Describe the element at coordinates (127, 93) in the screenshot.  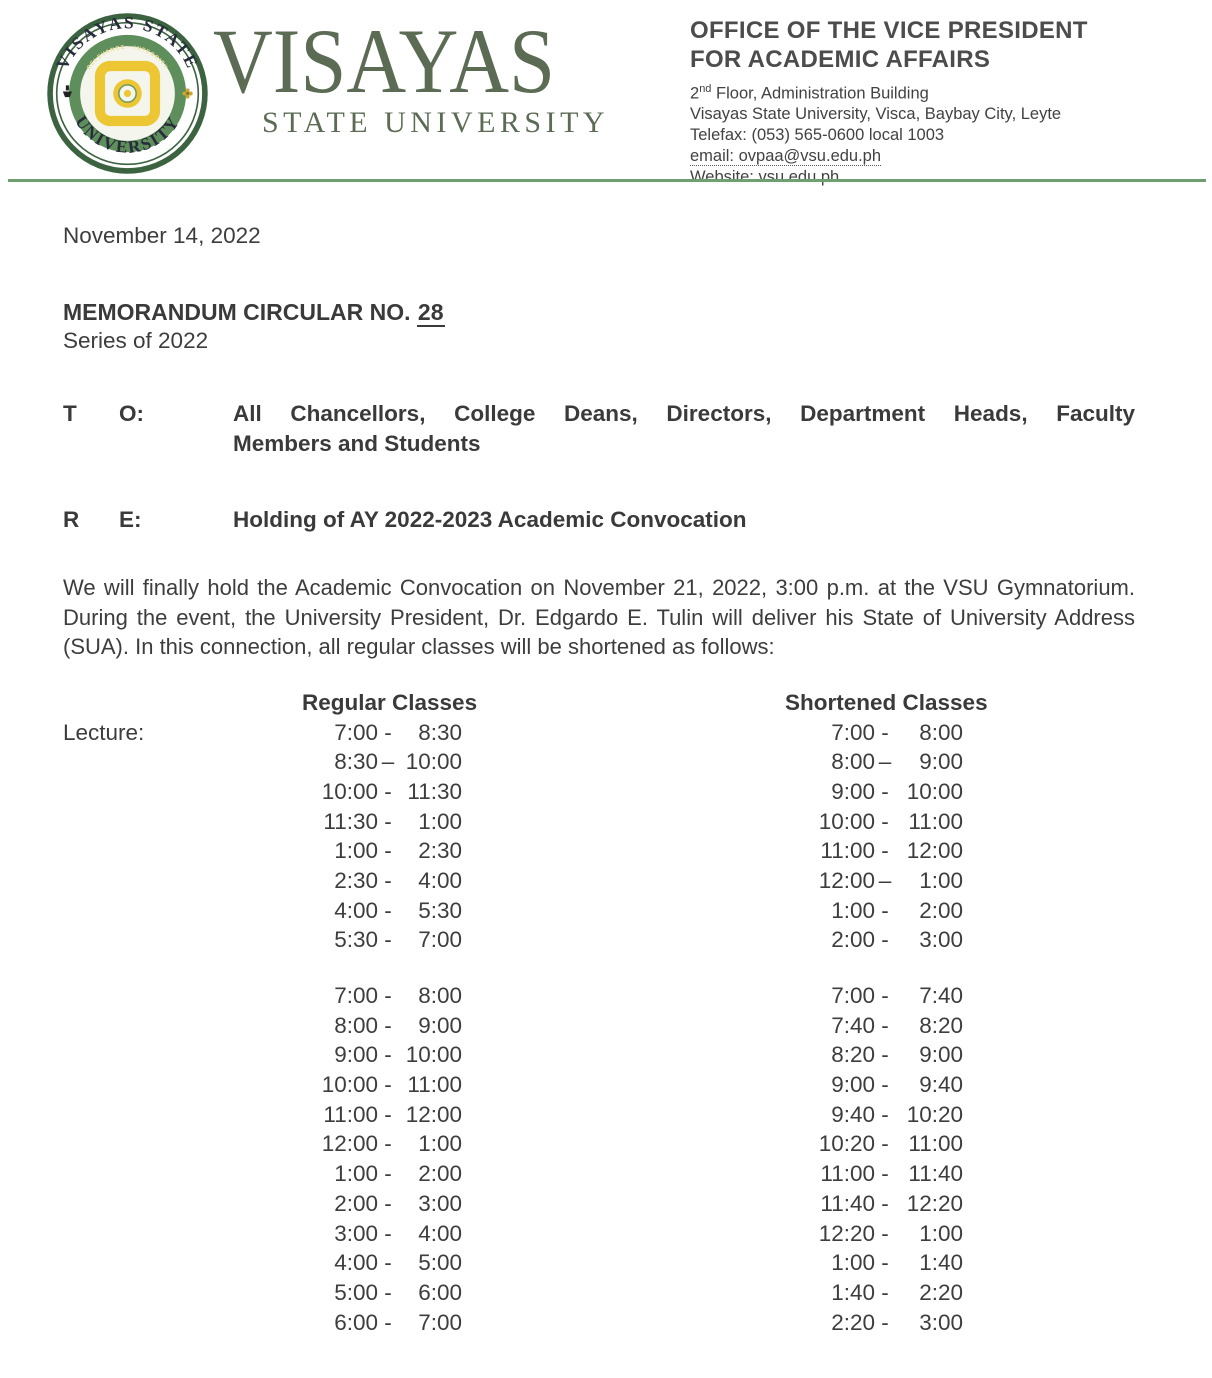
I see `seal-emblem` at that location.